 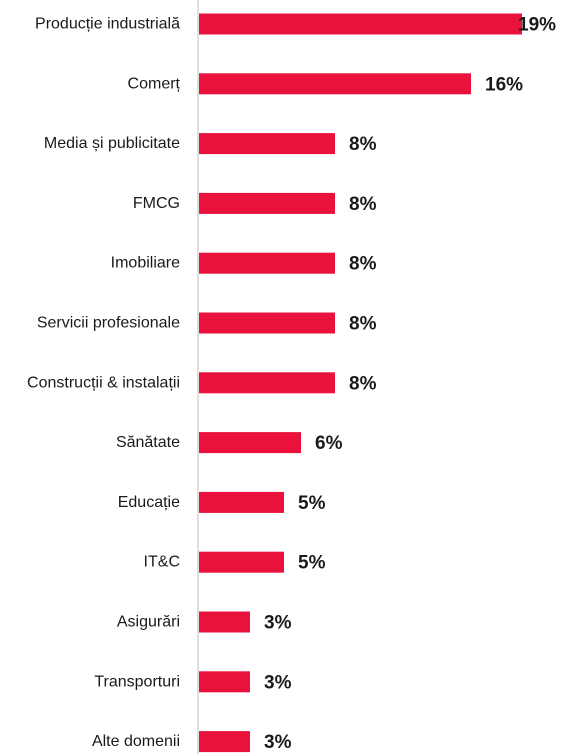 What do you see at coordinates (537, 25) in the screenshot?
I see `data-label: 19%` at bounding box center [537, 25].